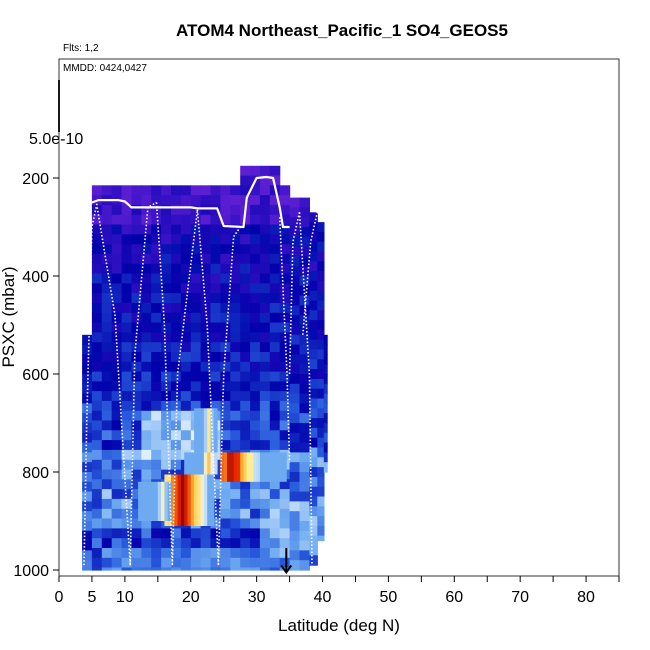  What do you see at coordinates (286, 561) in the screenshot?
I see `location-marker` at bounding box center [286, 561].